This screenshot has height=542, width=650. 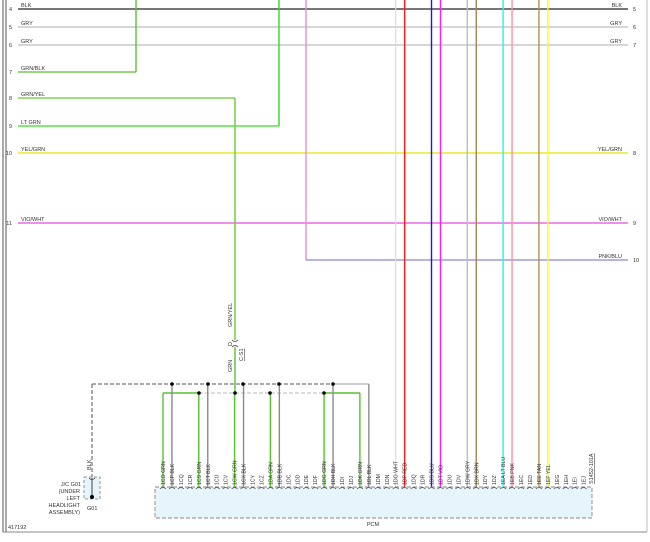 I want to click on wire-label-right: GRY, so click(x=616, y=42).